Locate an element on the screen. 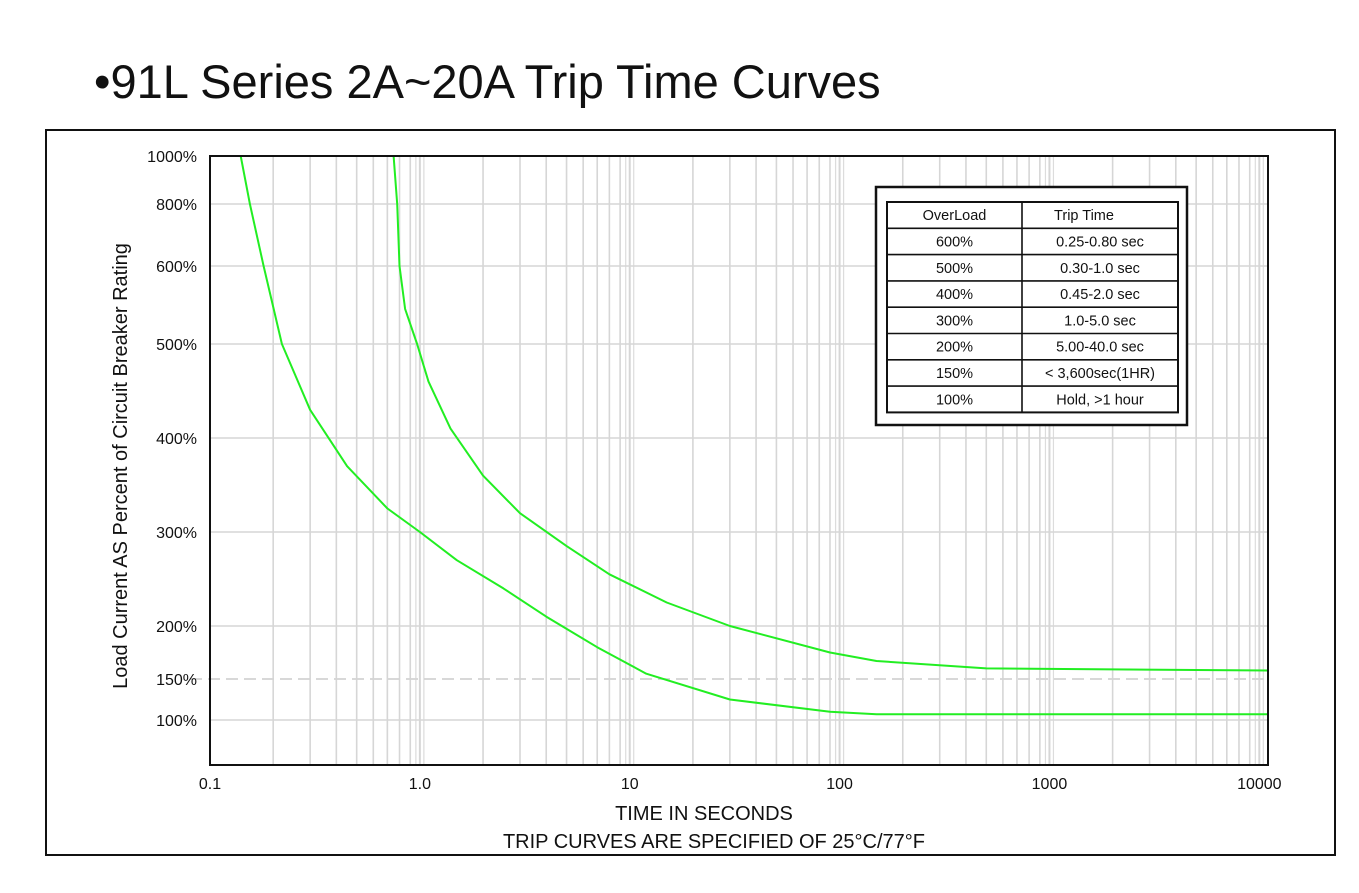 This screenshot has width=1359, height=893. table-cell-overload: 150% is located at coordinates (954, 374).